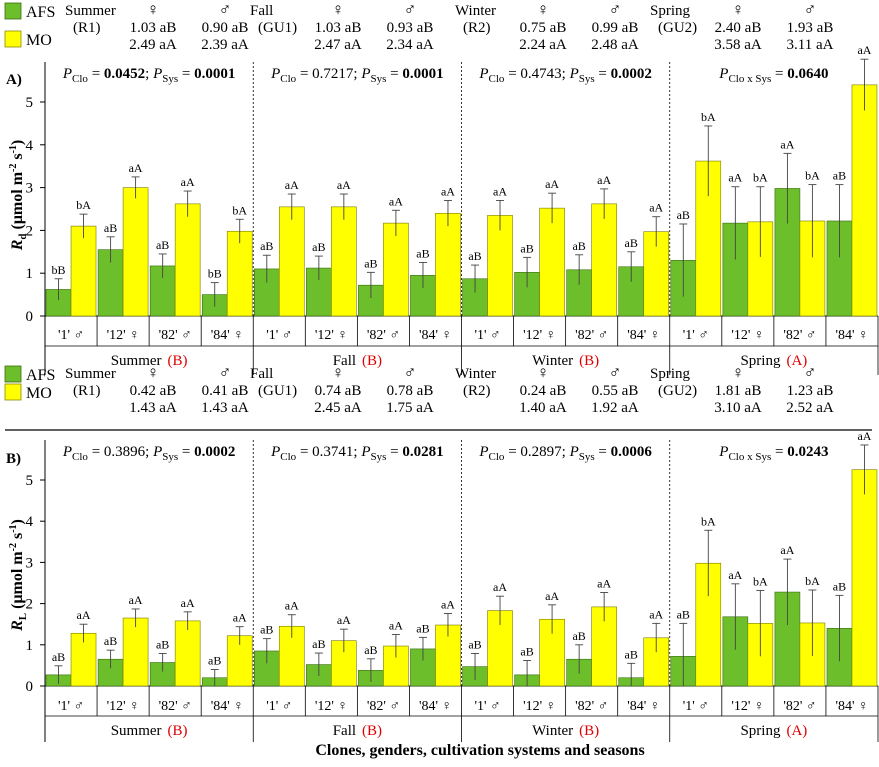 The image size is (879, 767). I want to click on summary-male-afs: 0.93 aB, so click(410, 28).